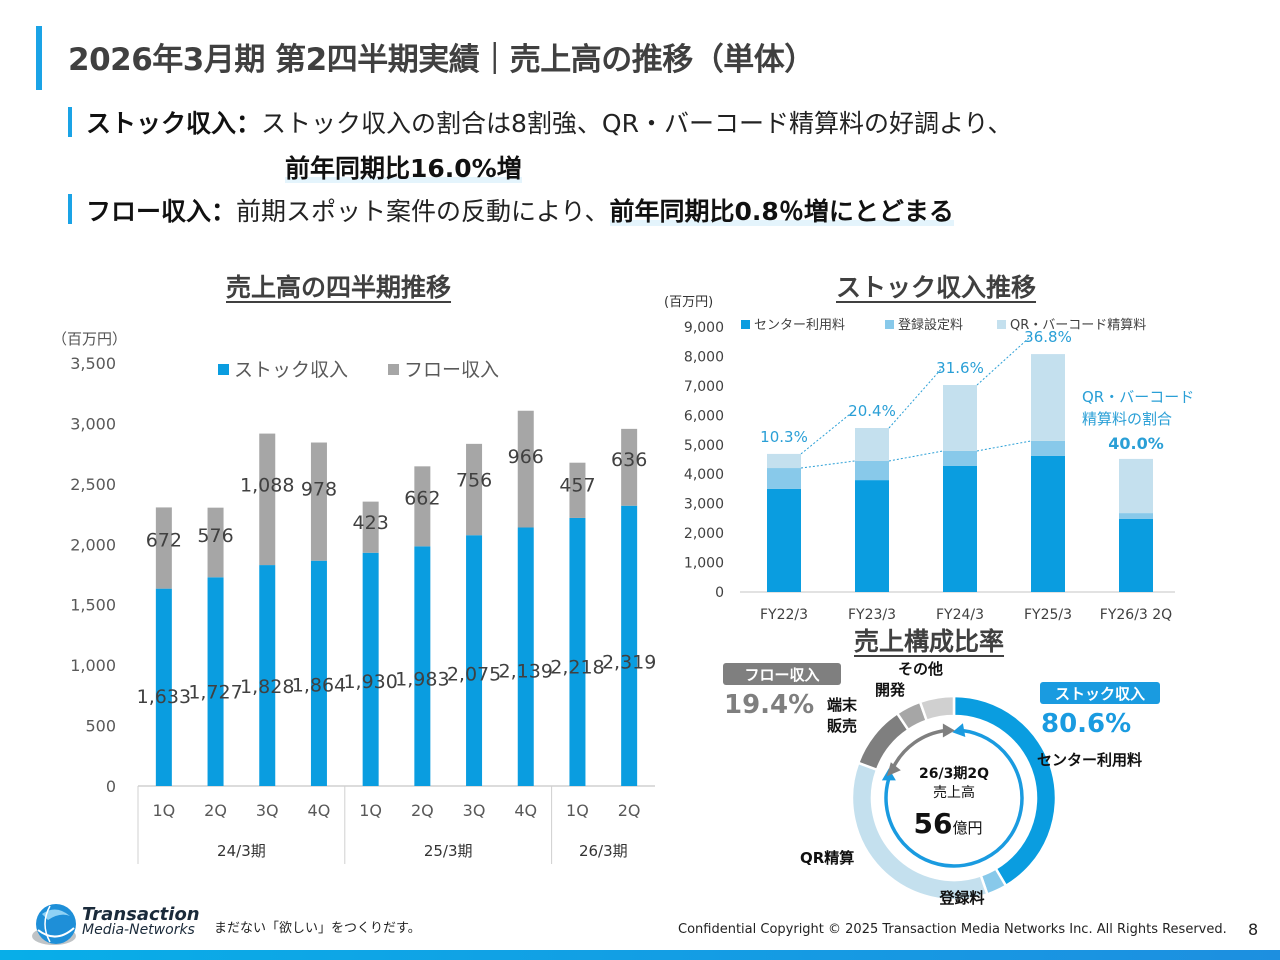 This screenshot has height=960, width=1280. I want to click on legend-label: センター利用料, so click(799, 325).